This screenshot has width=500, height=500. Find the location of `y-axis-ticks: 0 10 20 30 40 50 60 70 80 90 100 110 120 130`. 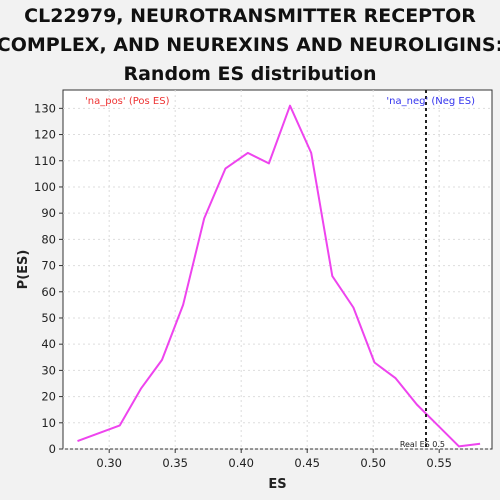

y-axis-ticks: 0 10 20 30 40 50 60 70 80 90 100 110 120 130 is located at coordinates (48, 278).